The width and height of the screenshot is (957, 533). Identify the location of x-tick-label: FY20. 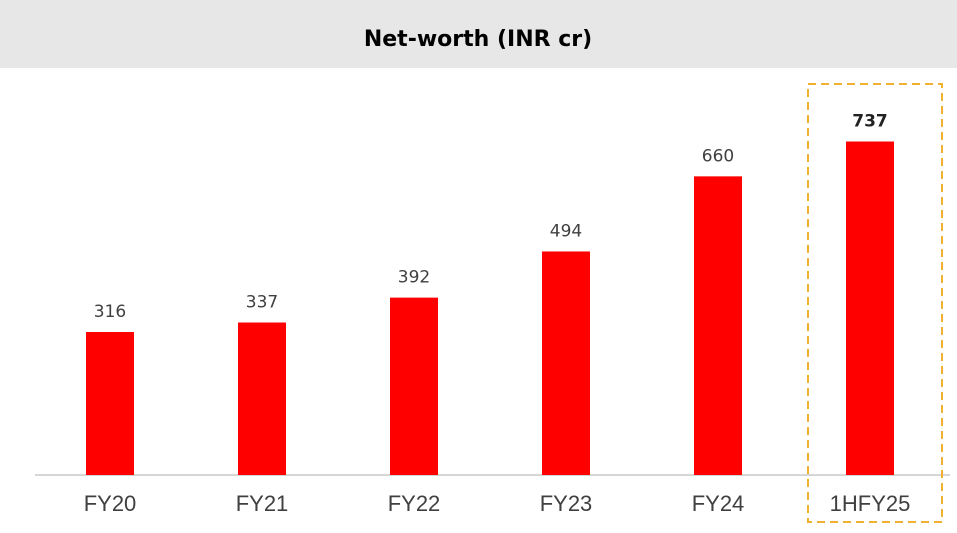
(110, 503).